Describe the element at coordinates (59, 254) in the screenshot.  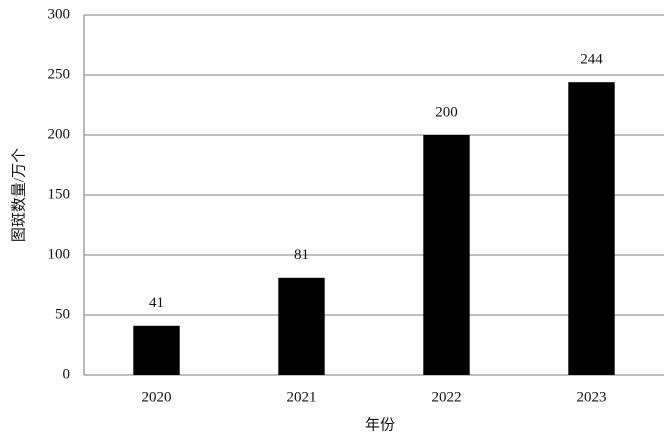
I see `y-tick-label: 100` at that location.